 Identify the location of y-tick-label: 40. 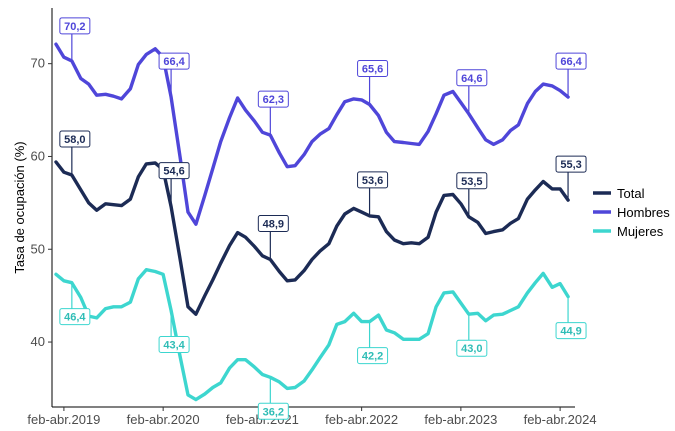
(38, 341).